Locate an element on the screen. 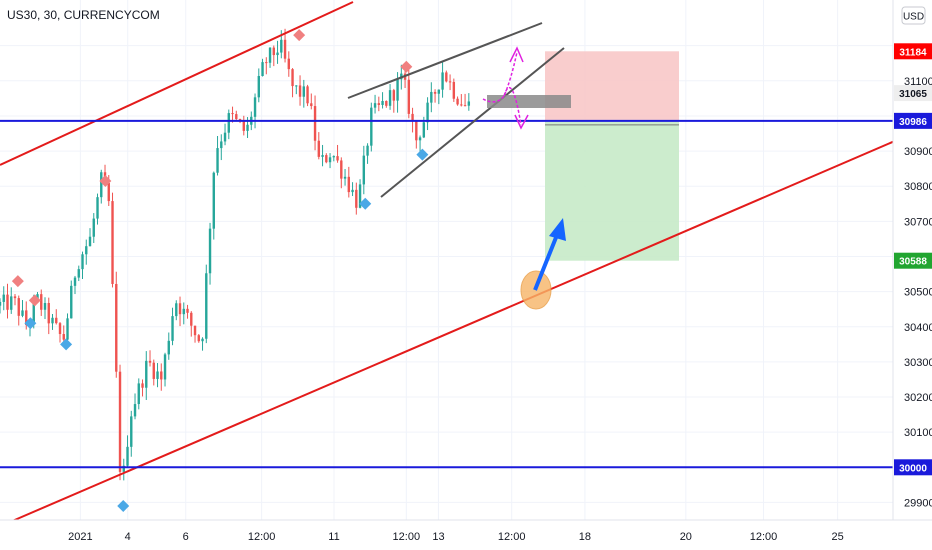  price-tag-label: 31184 is located at coordinates (913, 52).